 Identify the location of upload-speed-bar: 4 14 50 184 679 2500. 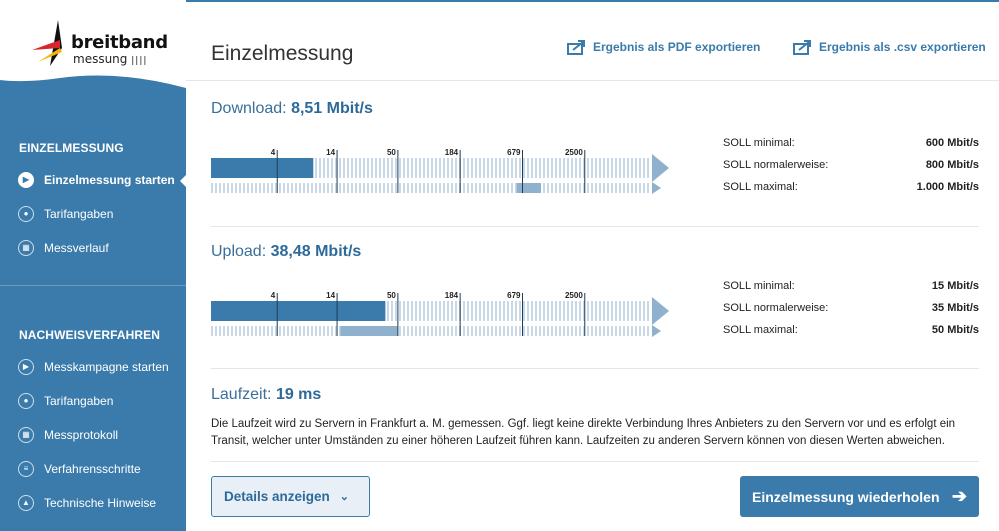
(440, 314).